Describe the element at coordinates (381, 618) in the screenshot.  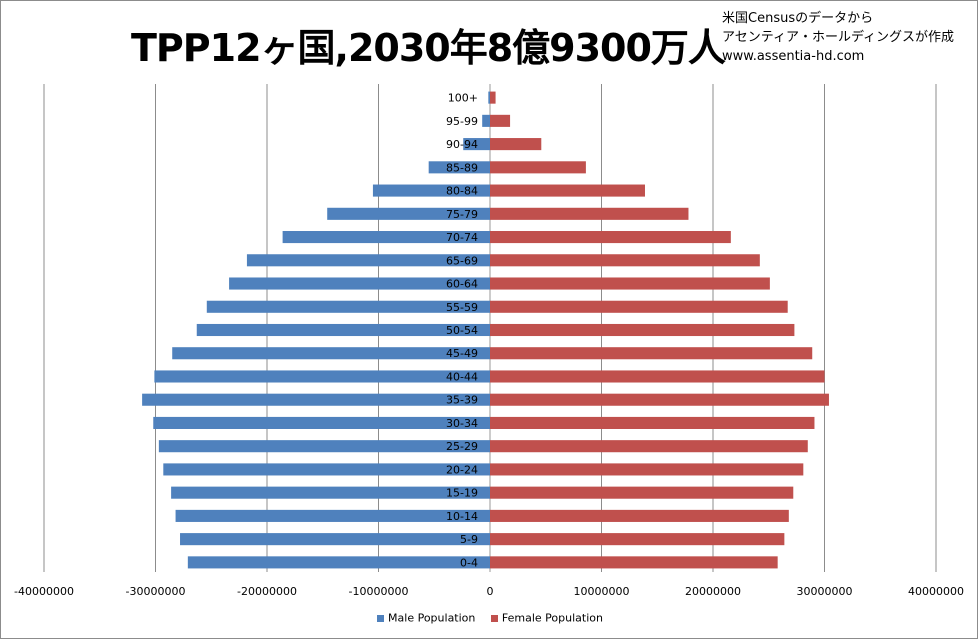
I see `legend-swatch-male` at that location.